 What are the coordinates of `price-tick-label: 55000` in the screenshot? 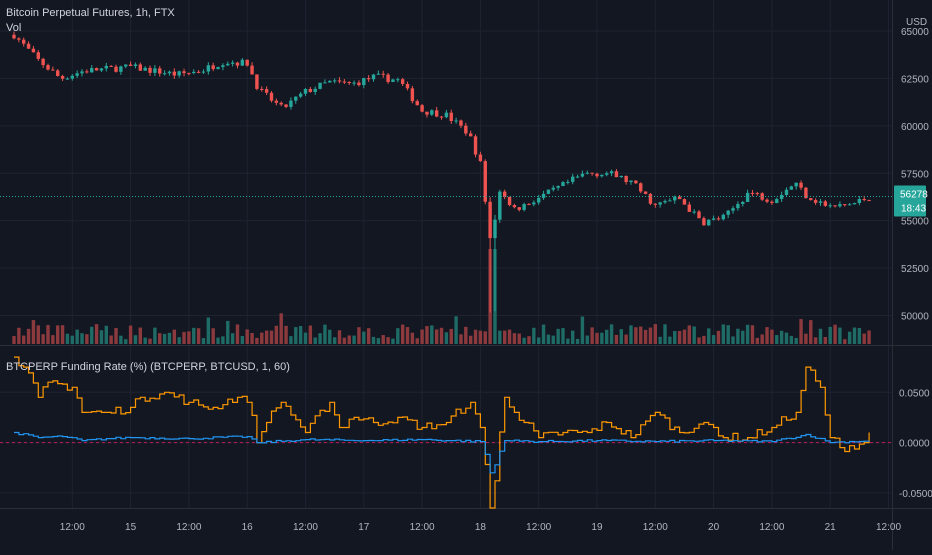 It's located at (915, 222).